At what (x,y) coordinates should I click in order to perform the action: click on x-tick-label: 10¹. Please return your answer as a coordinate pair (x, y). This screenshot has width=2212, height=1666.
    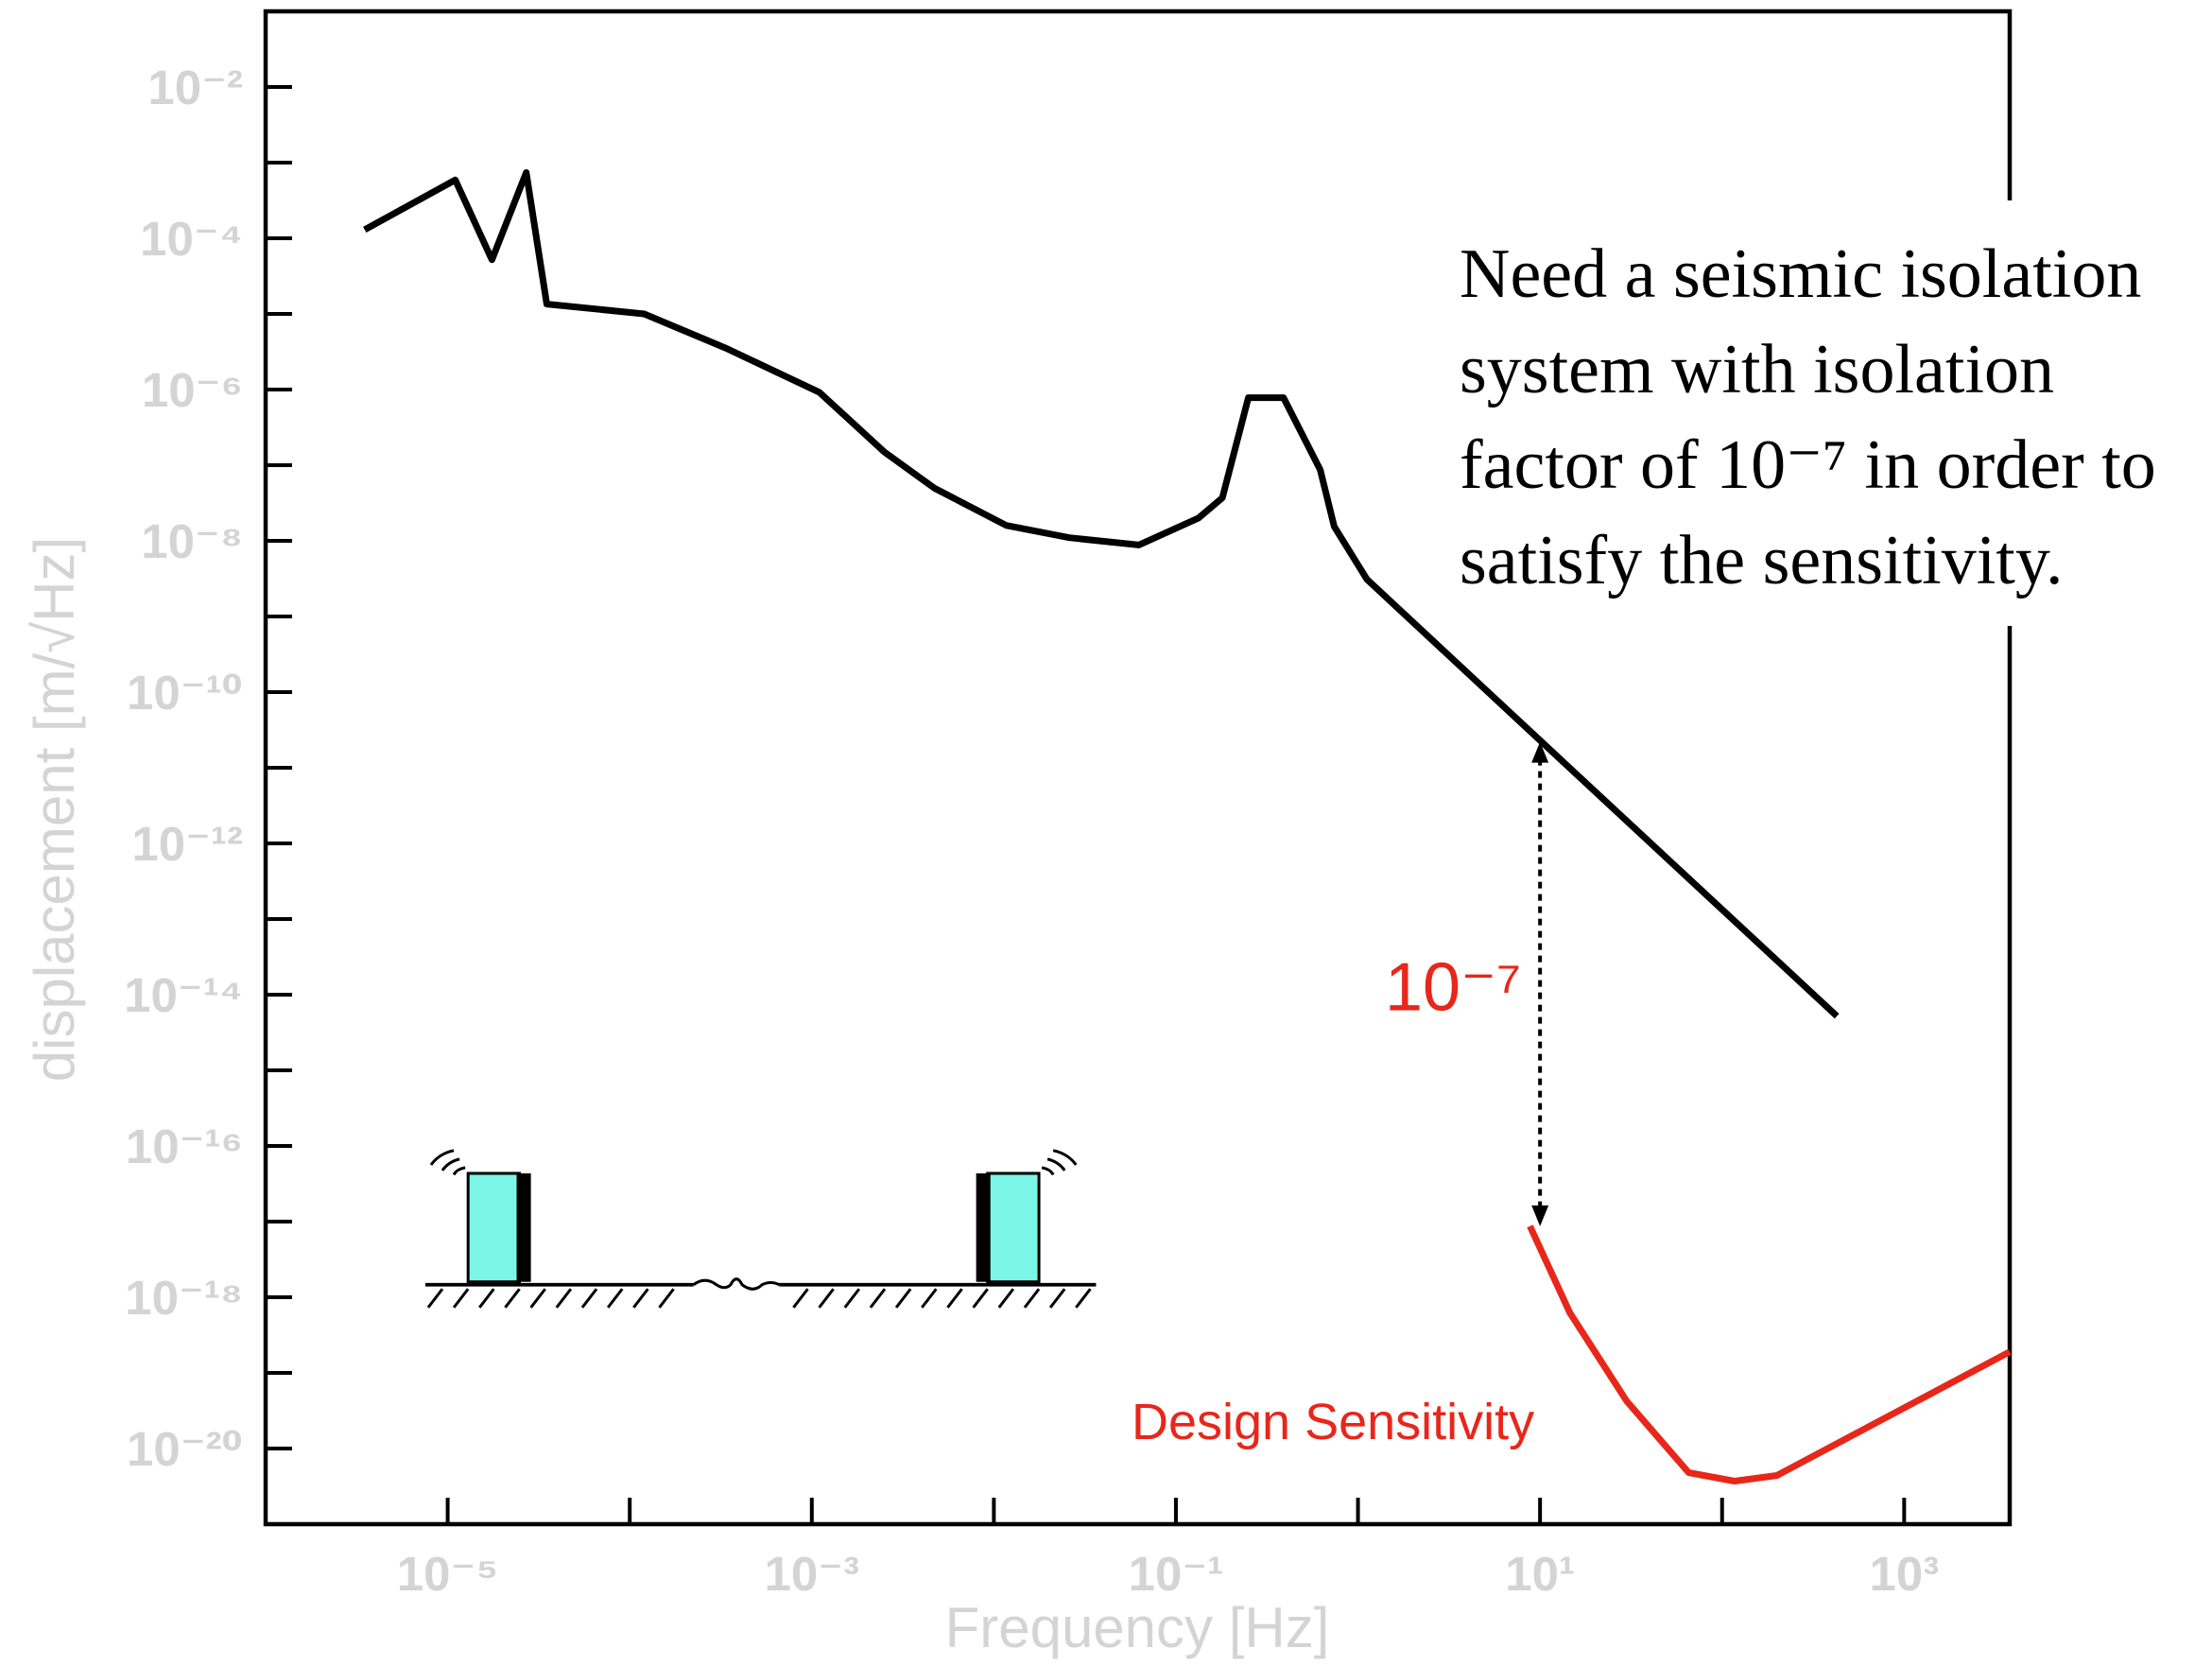
    Looking at the image, I should click on (1540, 1574).